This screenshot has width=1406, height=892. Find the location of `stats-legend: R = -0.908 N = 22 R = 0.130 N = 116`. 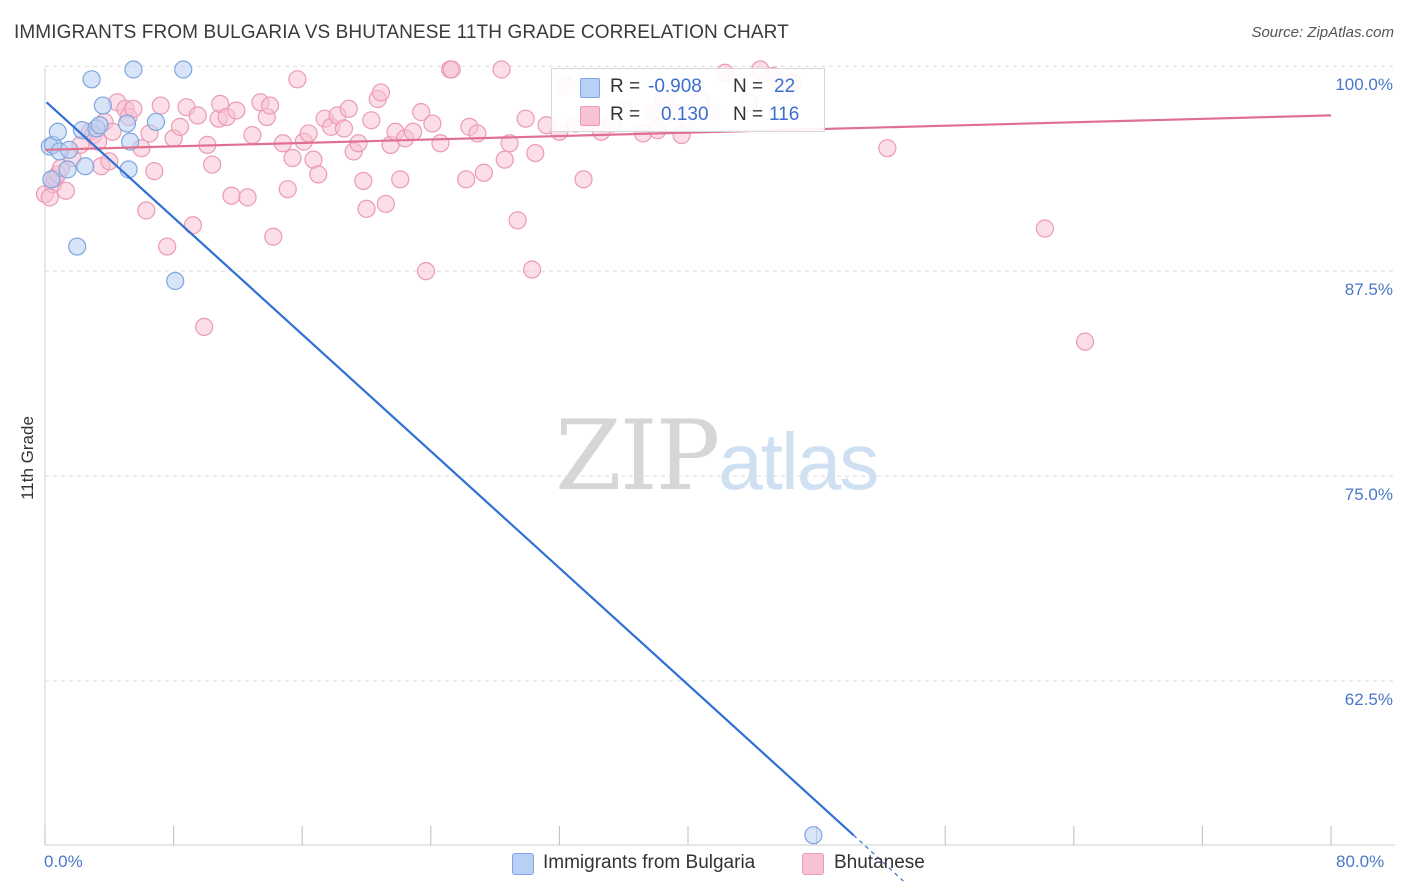

stats-legend: R = -0.908 N = 22 R = 0.130 N = 116 is located at coordinates (688, 100).